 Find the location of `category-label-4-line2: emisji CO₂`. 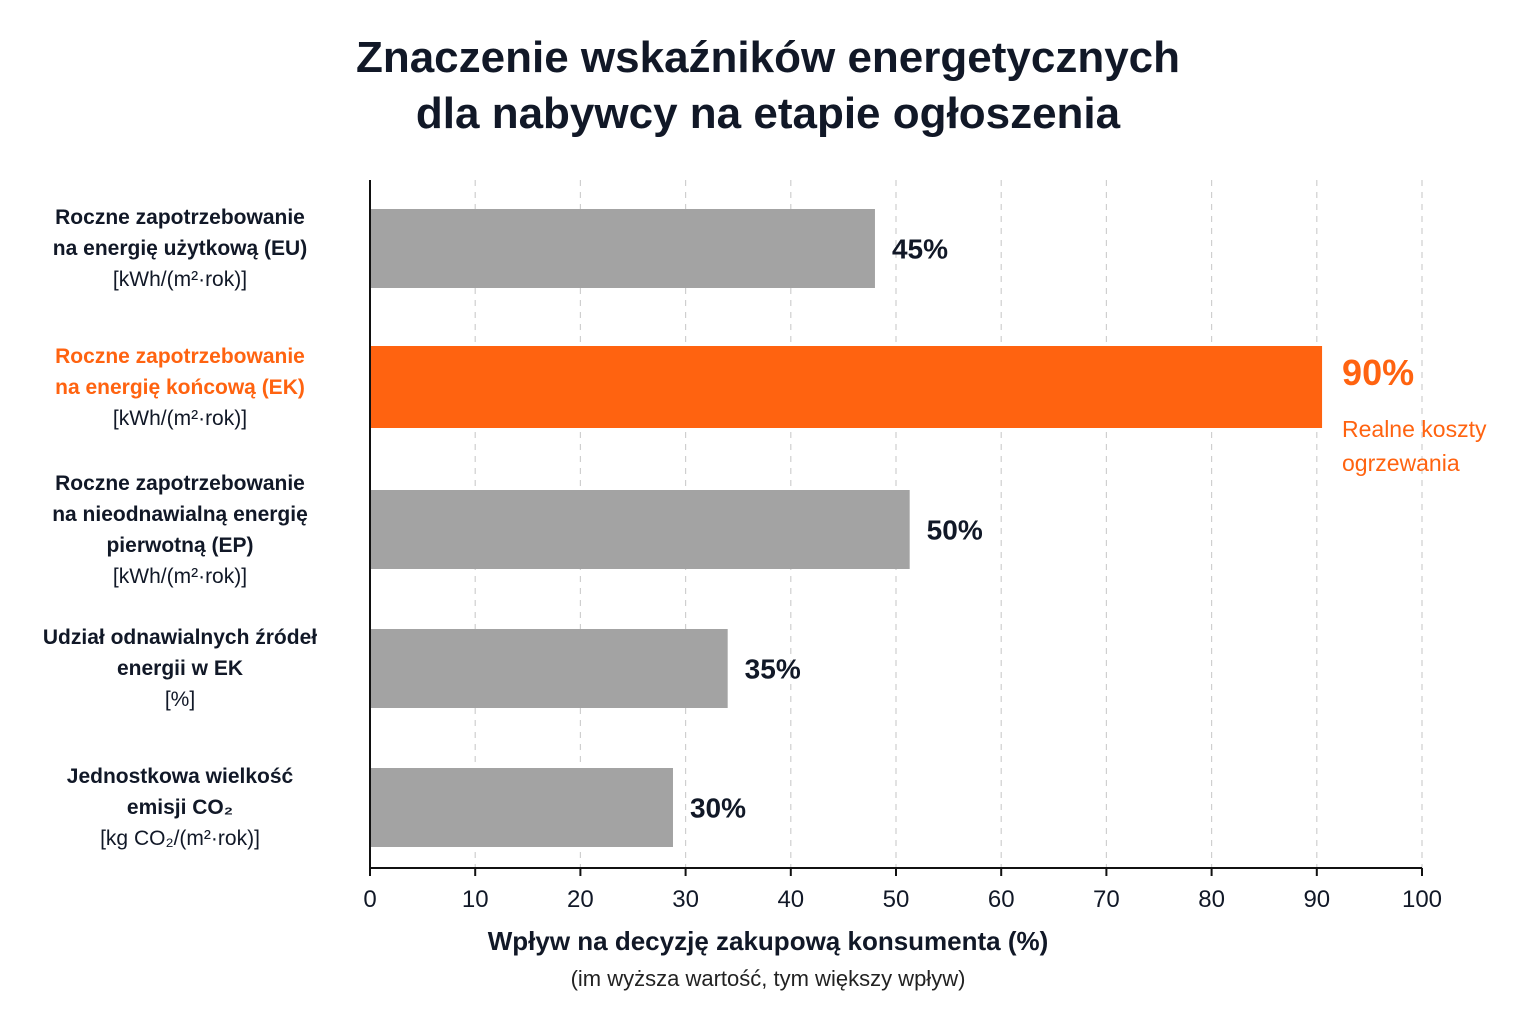

category-label-4-line2: emisji CO₂ is located at coordinates (180, 807).